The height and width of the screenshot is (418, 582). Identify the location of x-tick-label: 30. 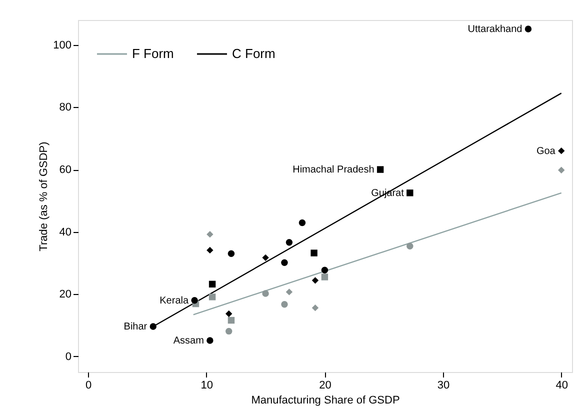
(443, 386).